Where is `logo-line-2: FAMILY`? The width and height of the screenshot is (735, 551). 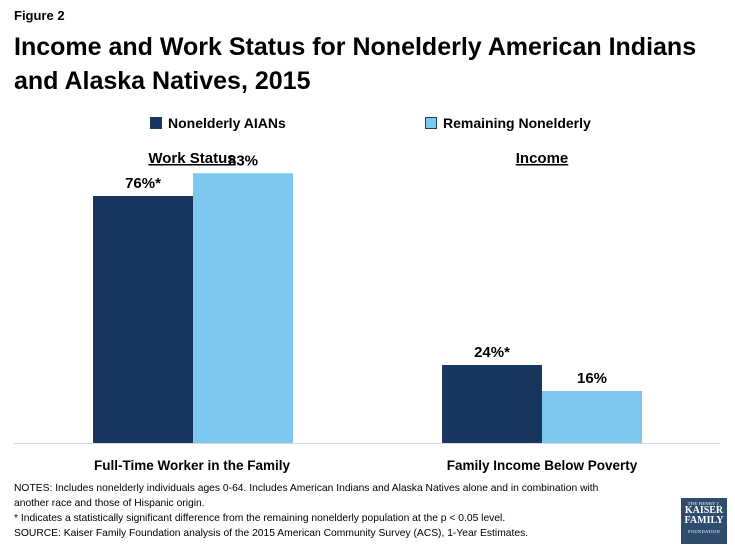
logo-line-2: FAMILY is located at coordinates (704, 520).